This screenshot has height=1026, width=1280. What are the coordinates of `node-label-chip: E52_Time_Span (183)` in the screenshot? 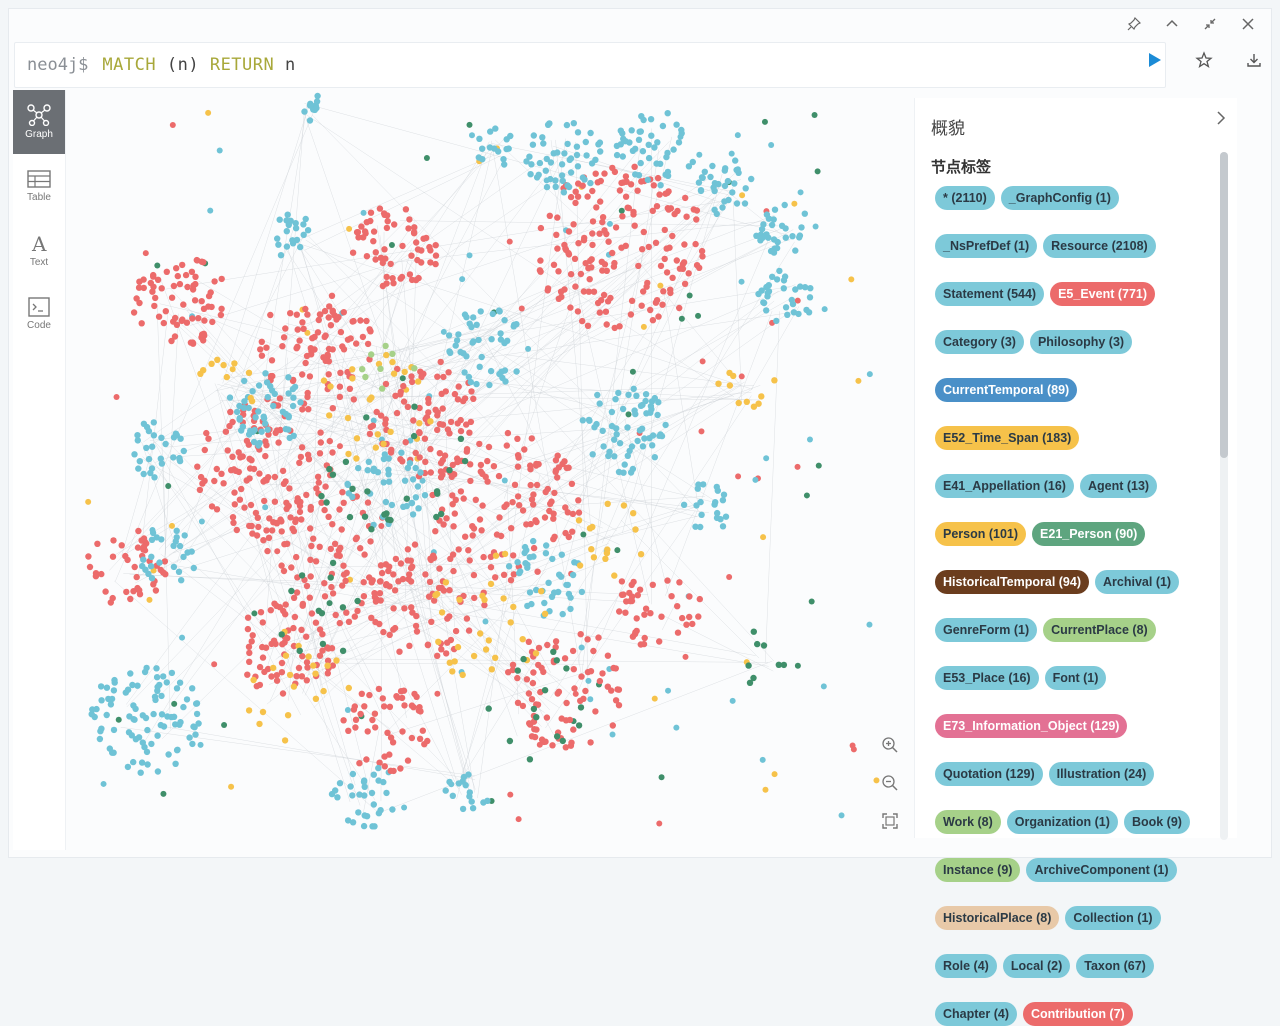 It's located at (1007, 438).